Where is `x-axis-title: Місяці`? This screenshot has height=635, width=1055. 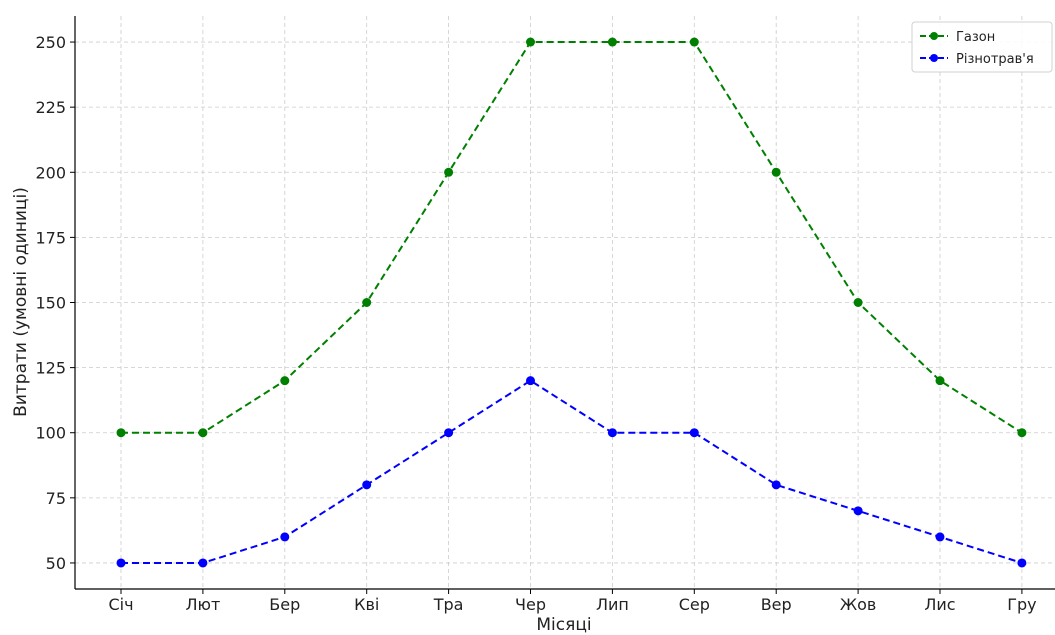 x-axis-title: Місяці is located at coordinates (563, 625).